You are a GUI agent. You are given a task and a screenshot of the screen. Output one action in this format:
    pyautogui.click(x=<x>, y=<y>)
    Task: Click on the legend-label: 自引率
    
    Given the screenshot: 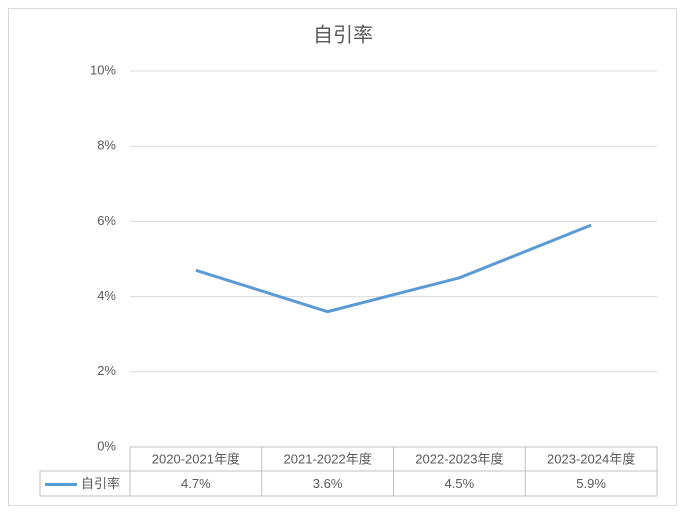 What is the action you would take?
    pyautogui.click(x=100, y=483)
    